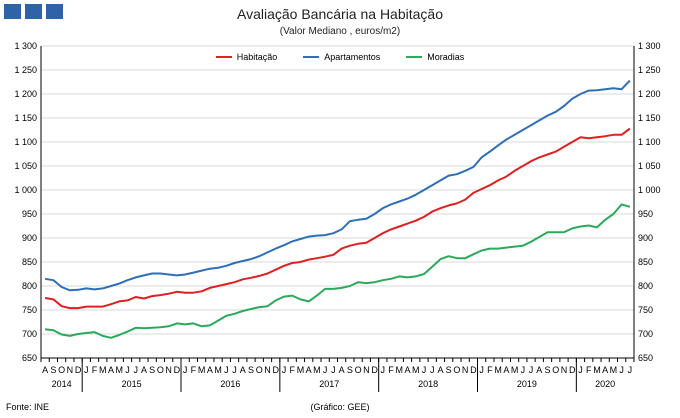 This screenshot has width=680, height=418. What do you see at coordinates (446, 57) in the screenshot?
I see `legend-label: Moradias` at bounding box center [446, 57].